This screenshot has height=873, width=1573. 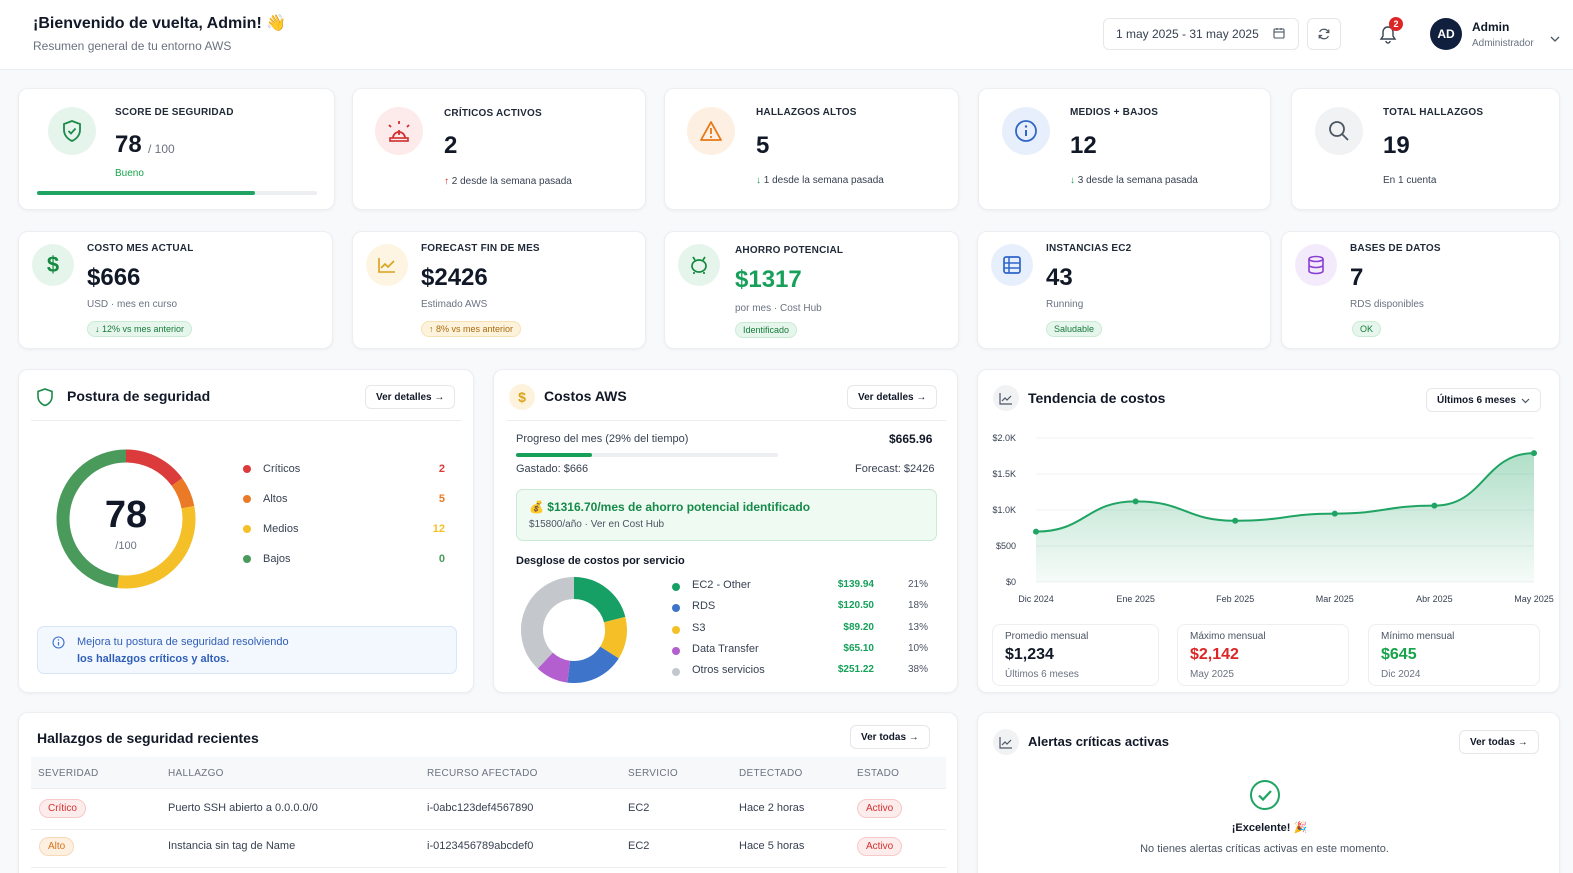 I want to click on ec2-card: INSTANCIAS EC2 43 Running Saludable, so click(x=1124, y=290).